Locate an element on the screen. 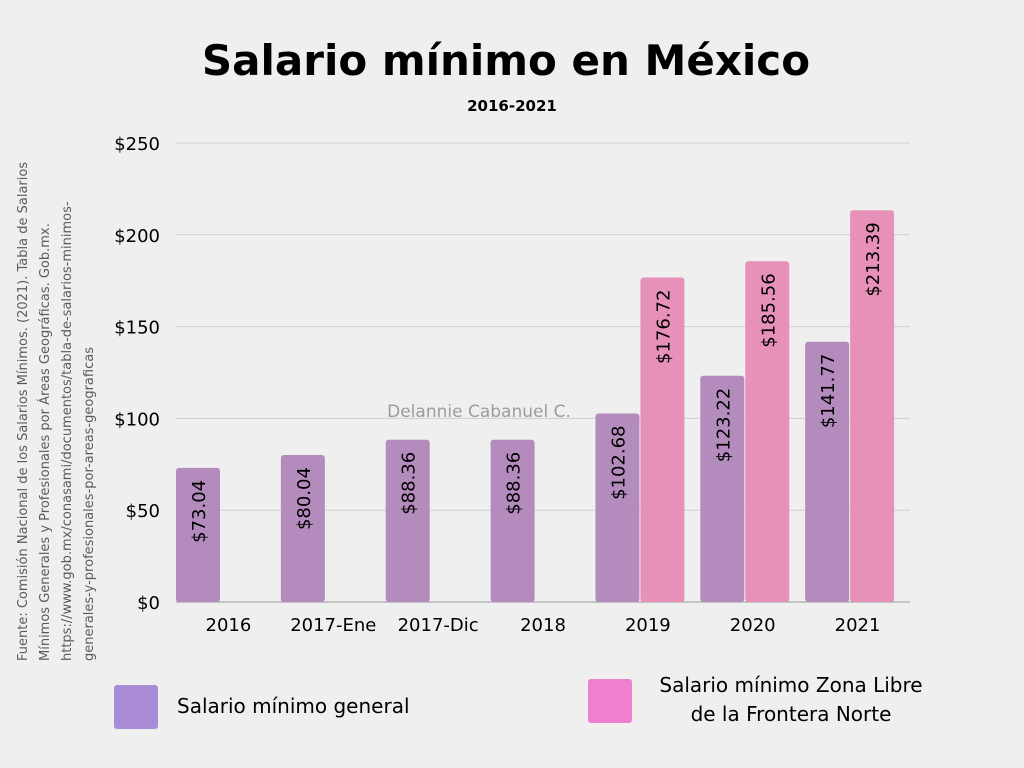 The image size is (1024, 768). y-tick-label: $150 is located at coordinates (137, 328).